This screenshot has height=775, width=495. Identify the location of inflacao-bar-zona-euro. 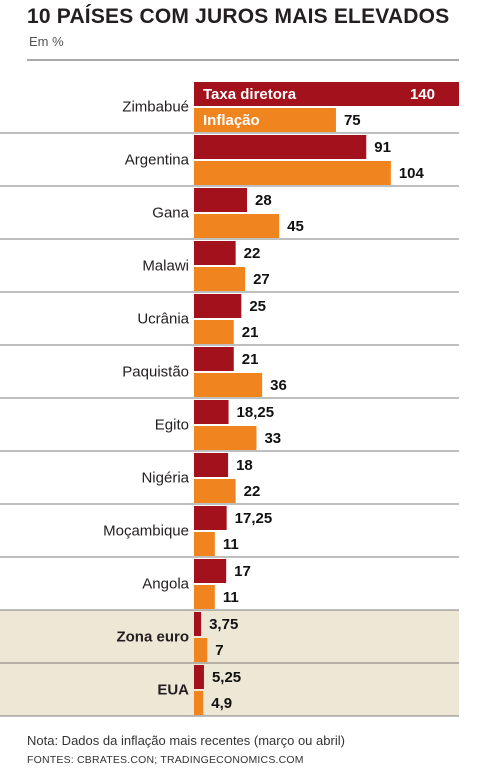
(201, 650).